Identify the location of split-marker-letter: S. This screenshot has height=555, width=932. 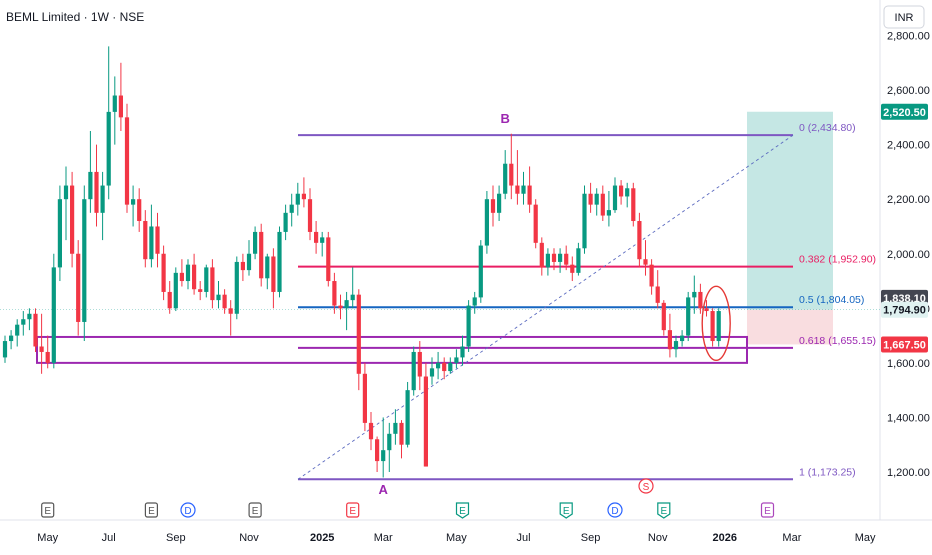
(646, 487).